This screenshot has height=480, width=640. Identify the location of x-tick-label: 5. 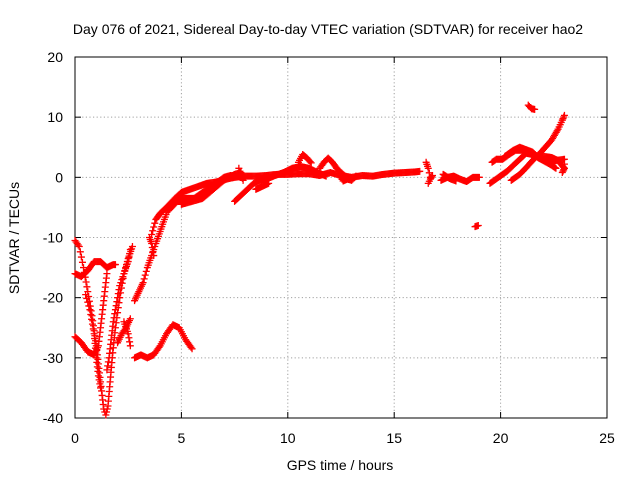
(182, 438).